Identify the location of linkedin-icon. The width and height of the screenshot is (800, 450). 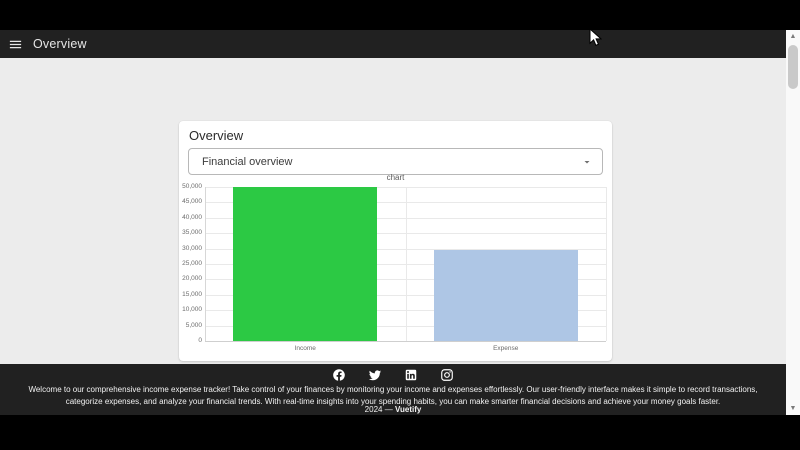
(411, 374).